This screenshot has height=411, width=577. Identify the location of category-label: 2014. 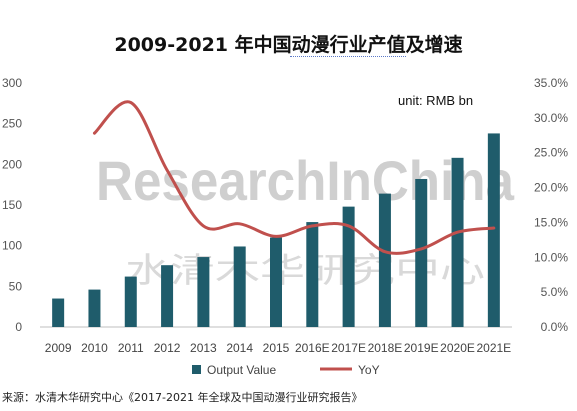
(239, 348).